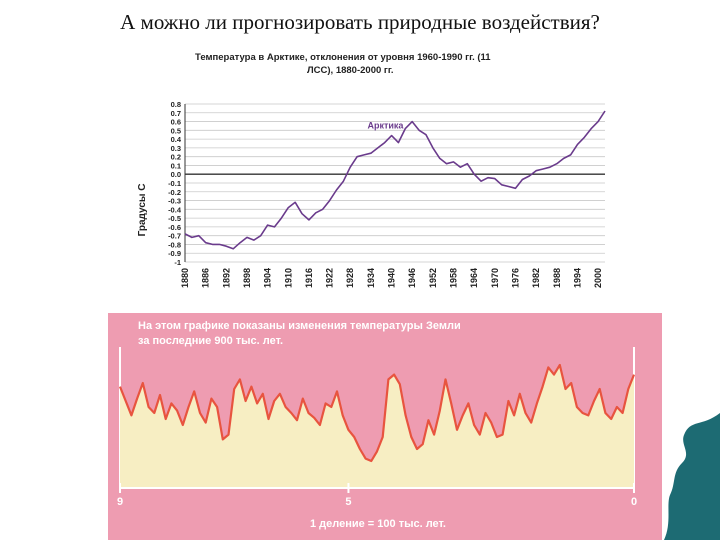 This screenshot has width=720, height=540. I want to click on x-tick-label: 1916, so click(309, 278).